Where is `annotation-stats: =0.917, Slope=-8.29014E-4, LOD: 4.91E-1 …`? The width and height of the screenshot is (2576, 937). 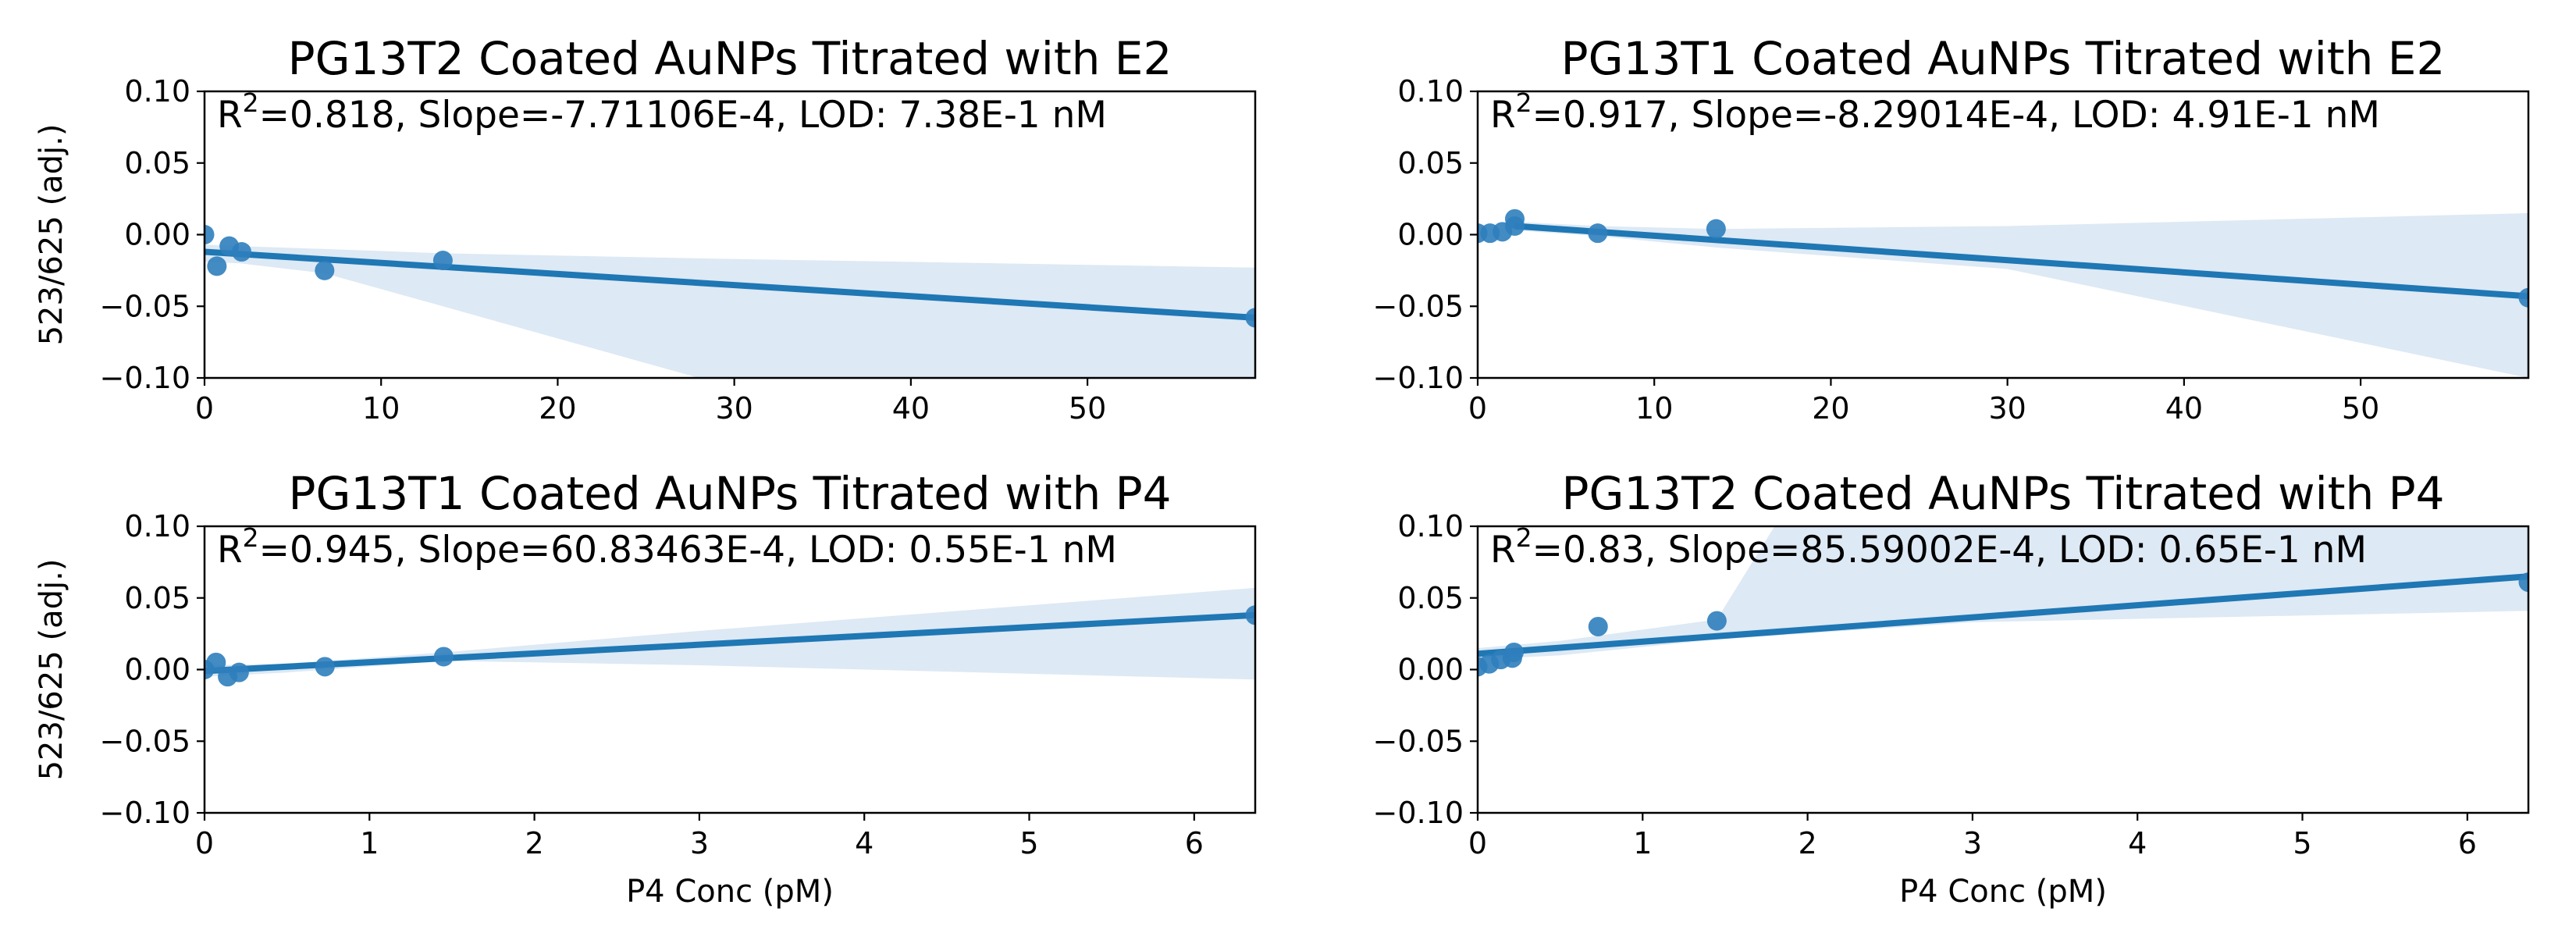
annotation-stats: =0.917, Slope=-8.29014E-4, LOD: 4.91E-1 … is located at coordinates (1956, 115).